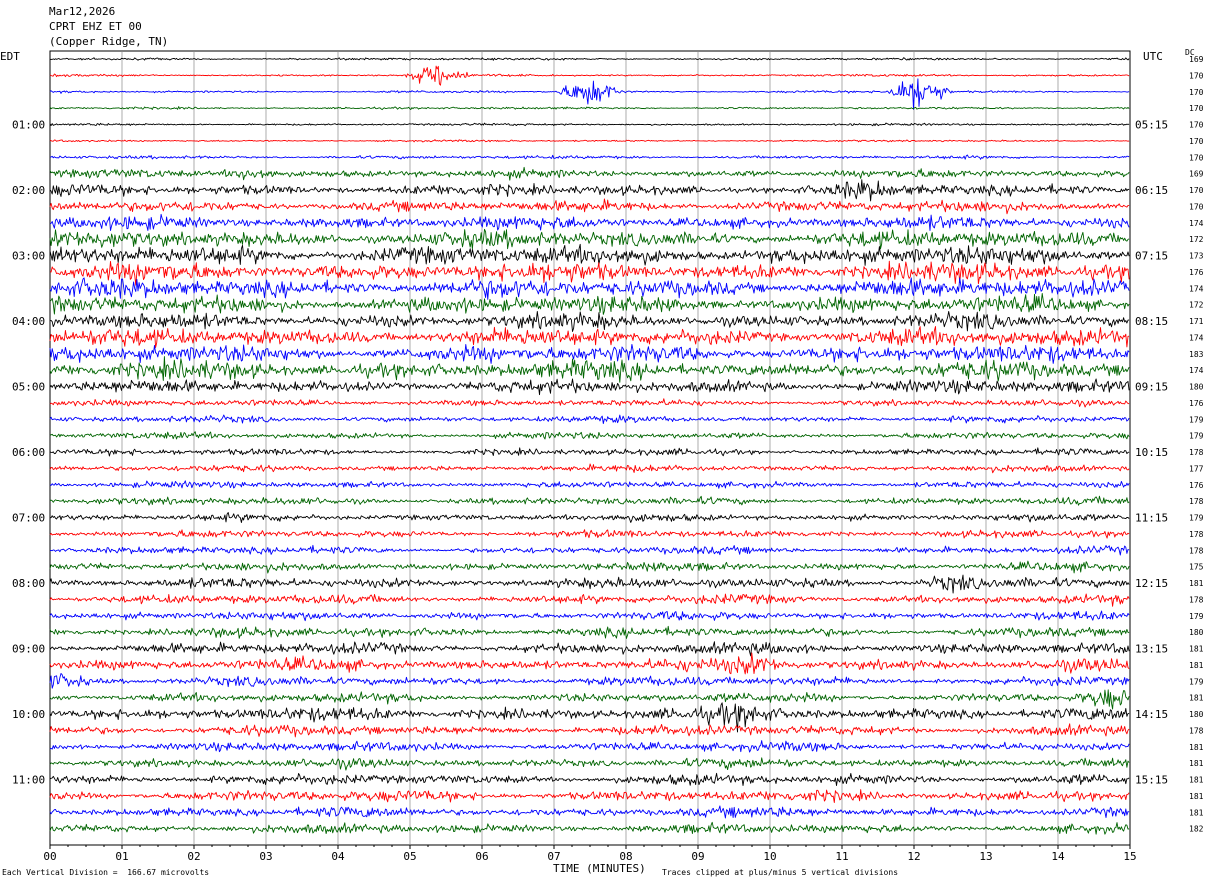 The width and height of the screenshot is (1210, 886). I want to click on left-hour-label: 07:00, so click(28, 518).